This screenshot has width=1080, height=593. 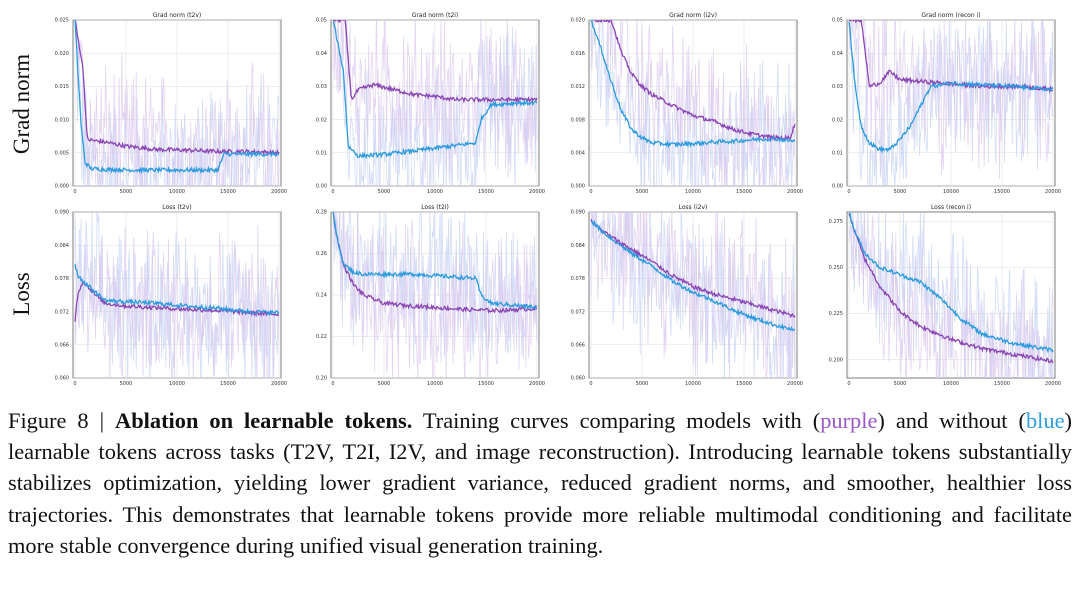 I want to click on panel-title: Grad norm (i2v), so click(x=693, y=15).